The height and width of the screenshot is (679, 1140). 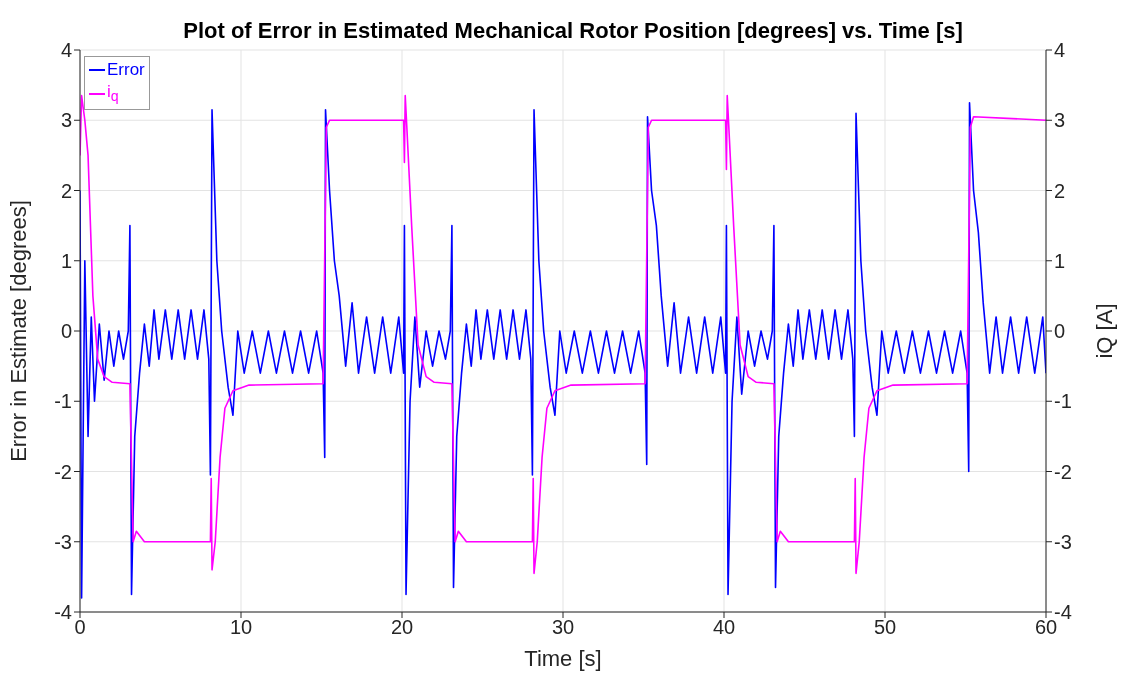 I want to click on y-tick-label: 3, so click(x=66, y=120).